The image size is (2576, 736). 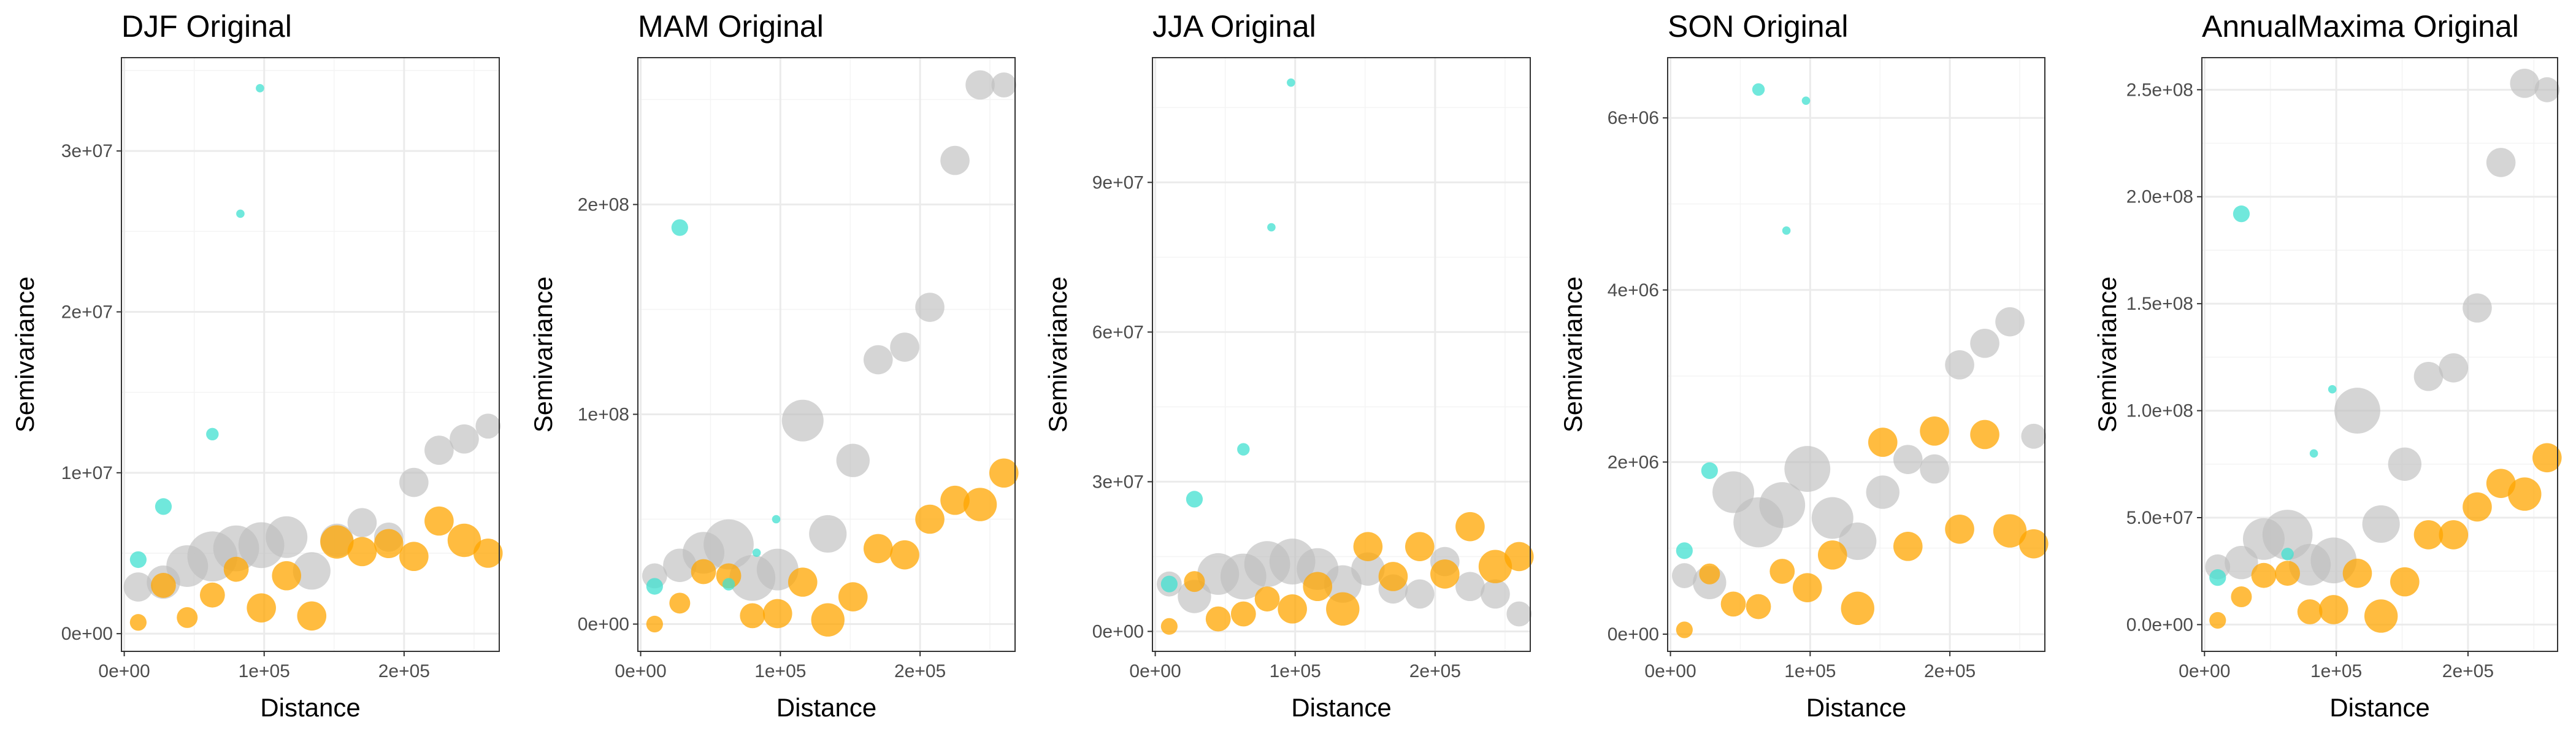 What do you see at coordinates (731, 26) in the screenshot?
I see `panel-title: MAM Original` at bounding box center [731, 26].